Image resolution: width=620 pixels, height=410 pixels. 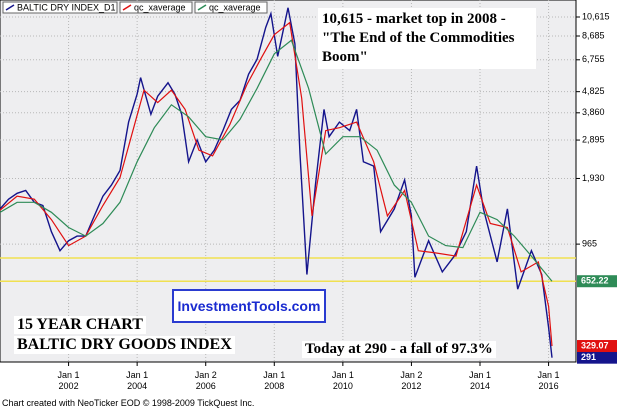 I want to click on annotation-today: Today at 290 - a fall of 97.3%, so click(x=399, y=349).